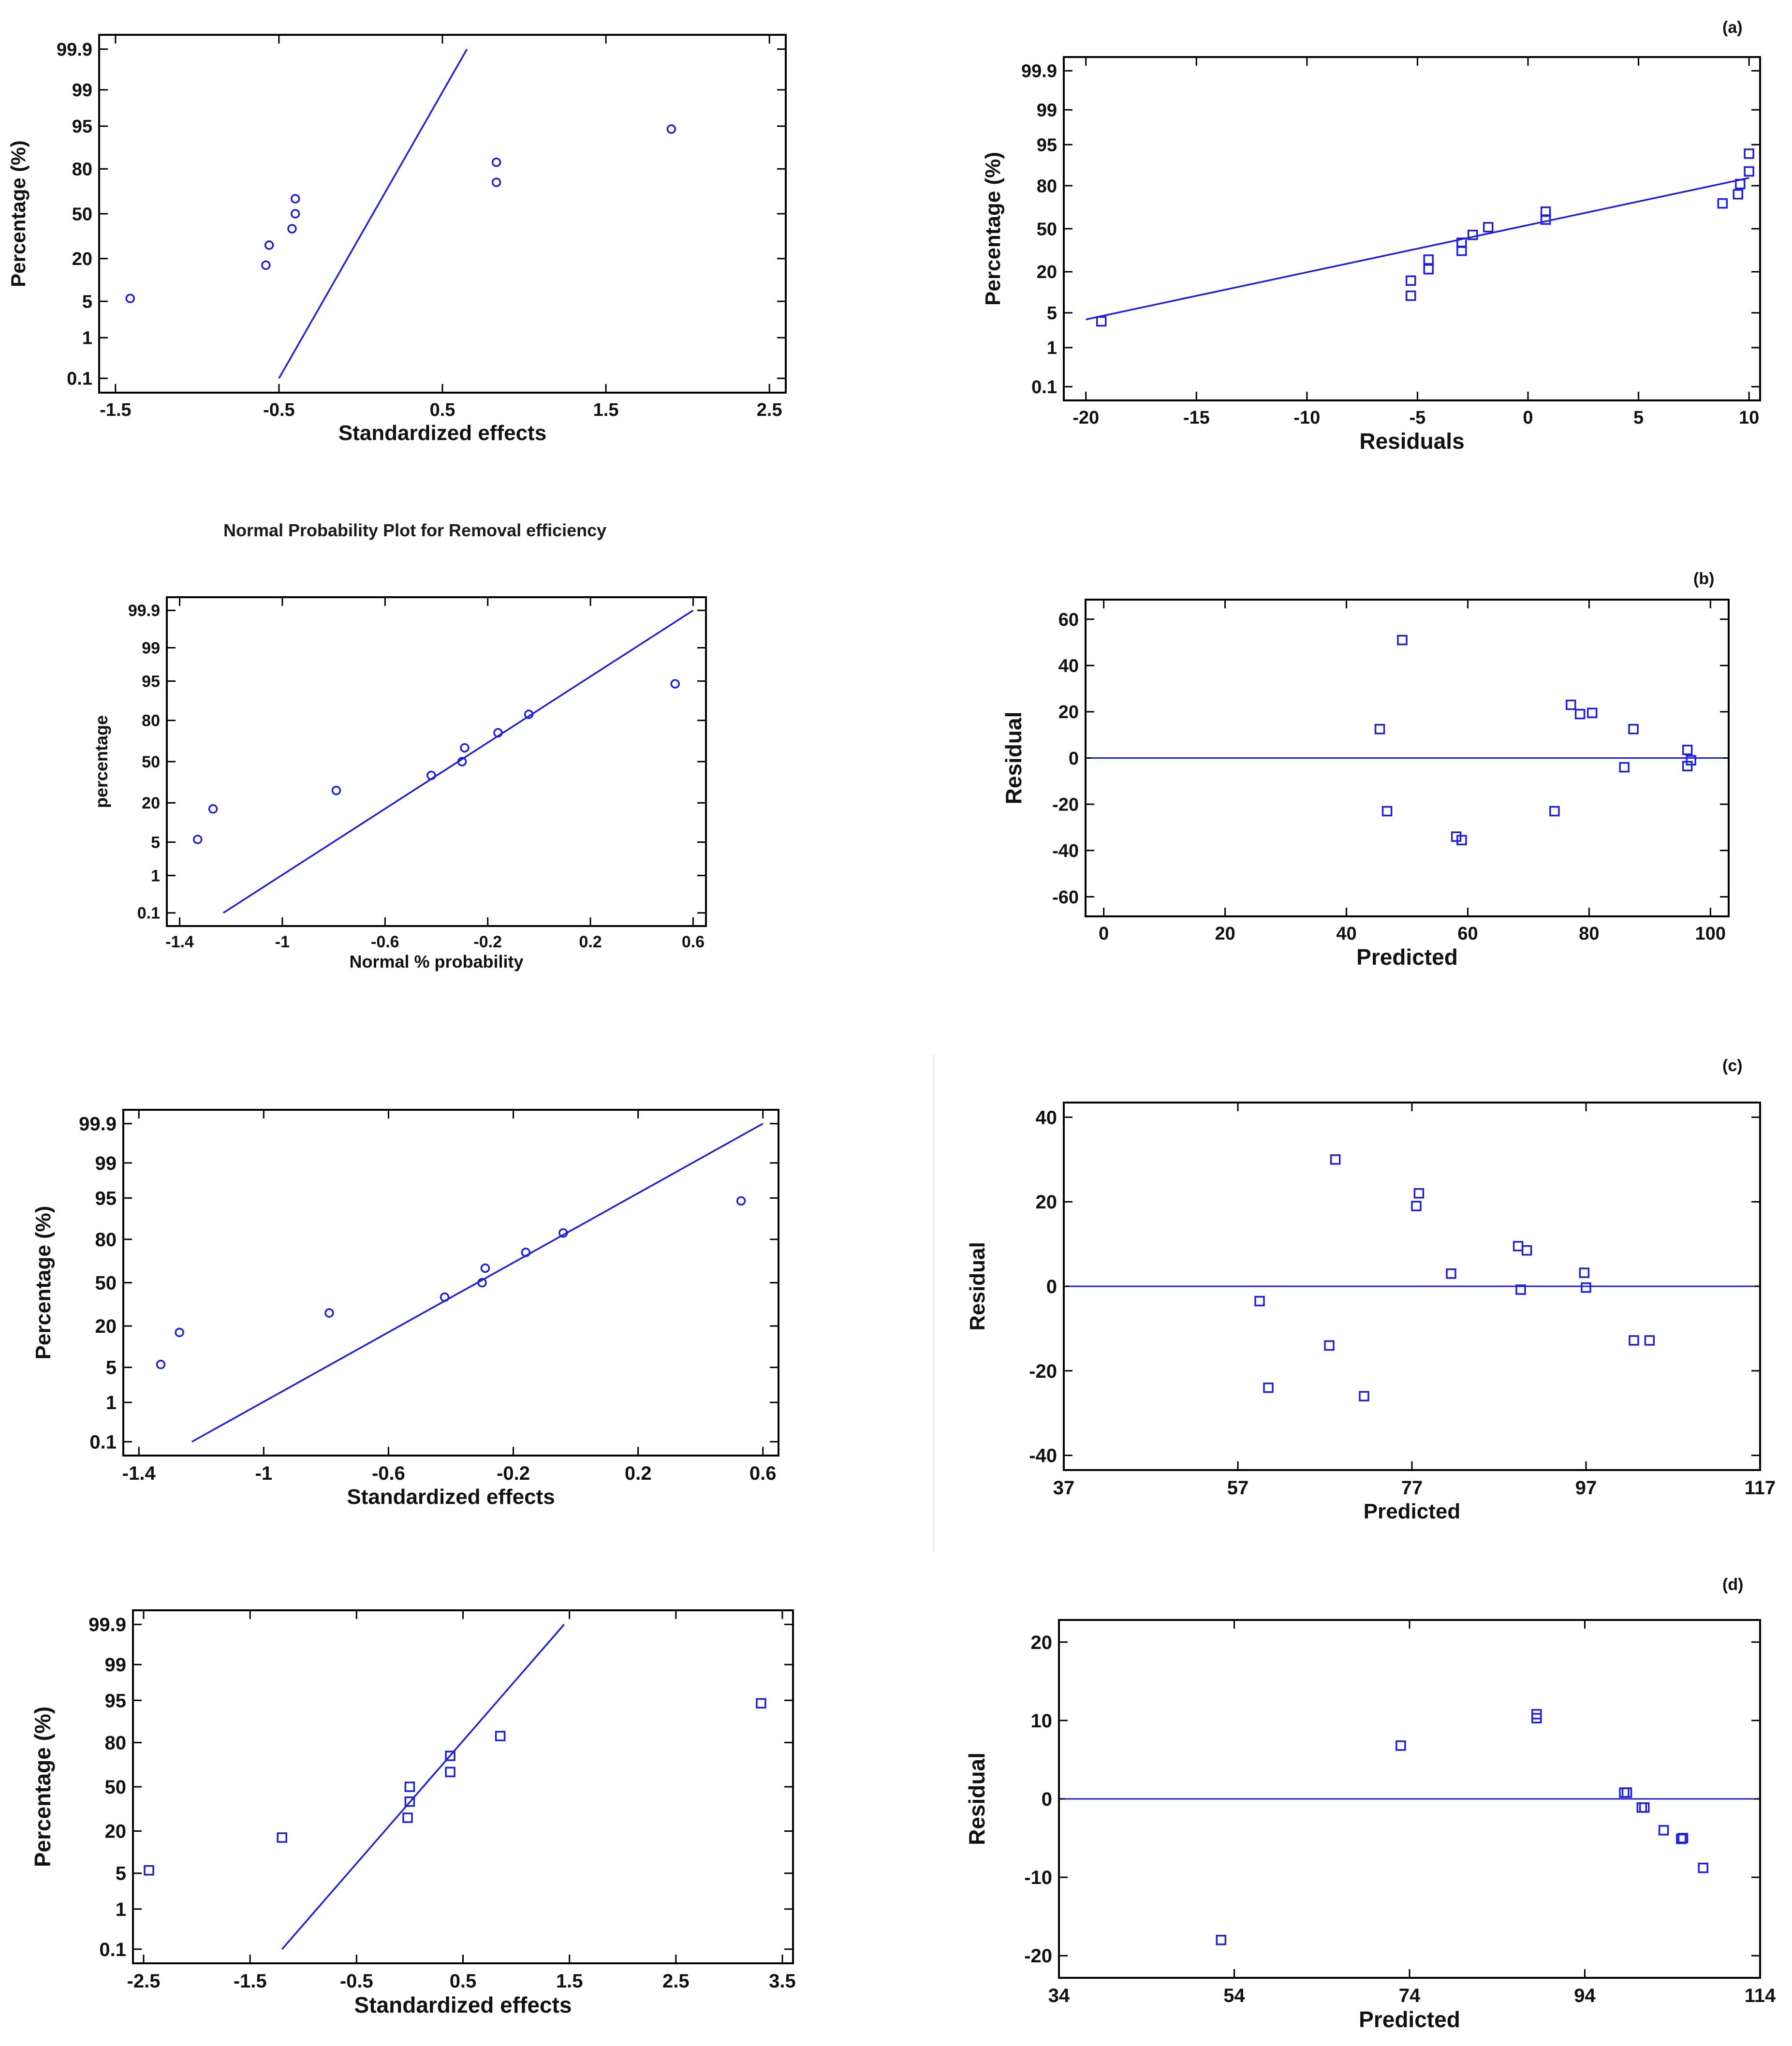 Image resolution: width=1792 pixels, height=2046 pixels. Describe the element at coordinates (1412, 1488) in the screenshot. I see `x-tick-label: 77` at that location.